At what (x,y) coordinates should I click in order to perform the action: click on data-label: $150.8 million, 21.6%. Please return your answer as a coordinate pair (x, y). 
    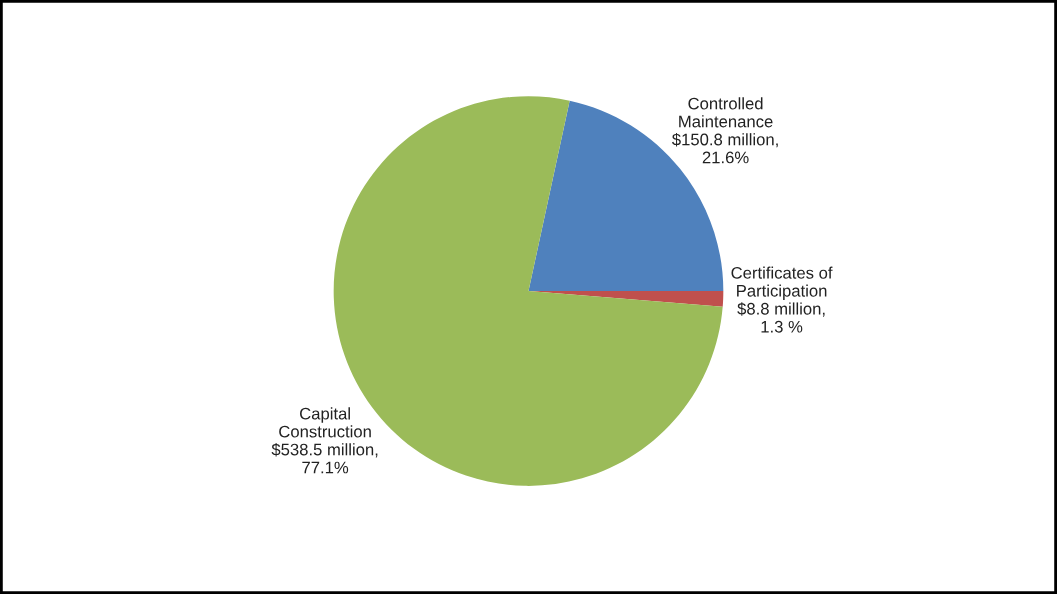
    Looking at the image, I should click on (725, 148).